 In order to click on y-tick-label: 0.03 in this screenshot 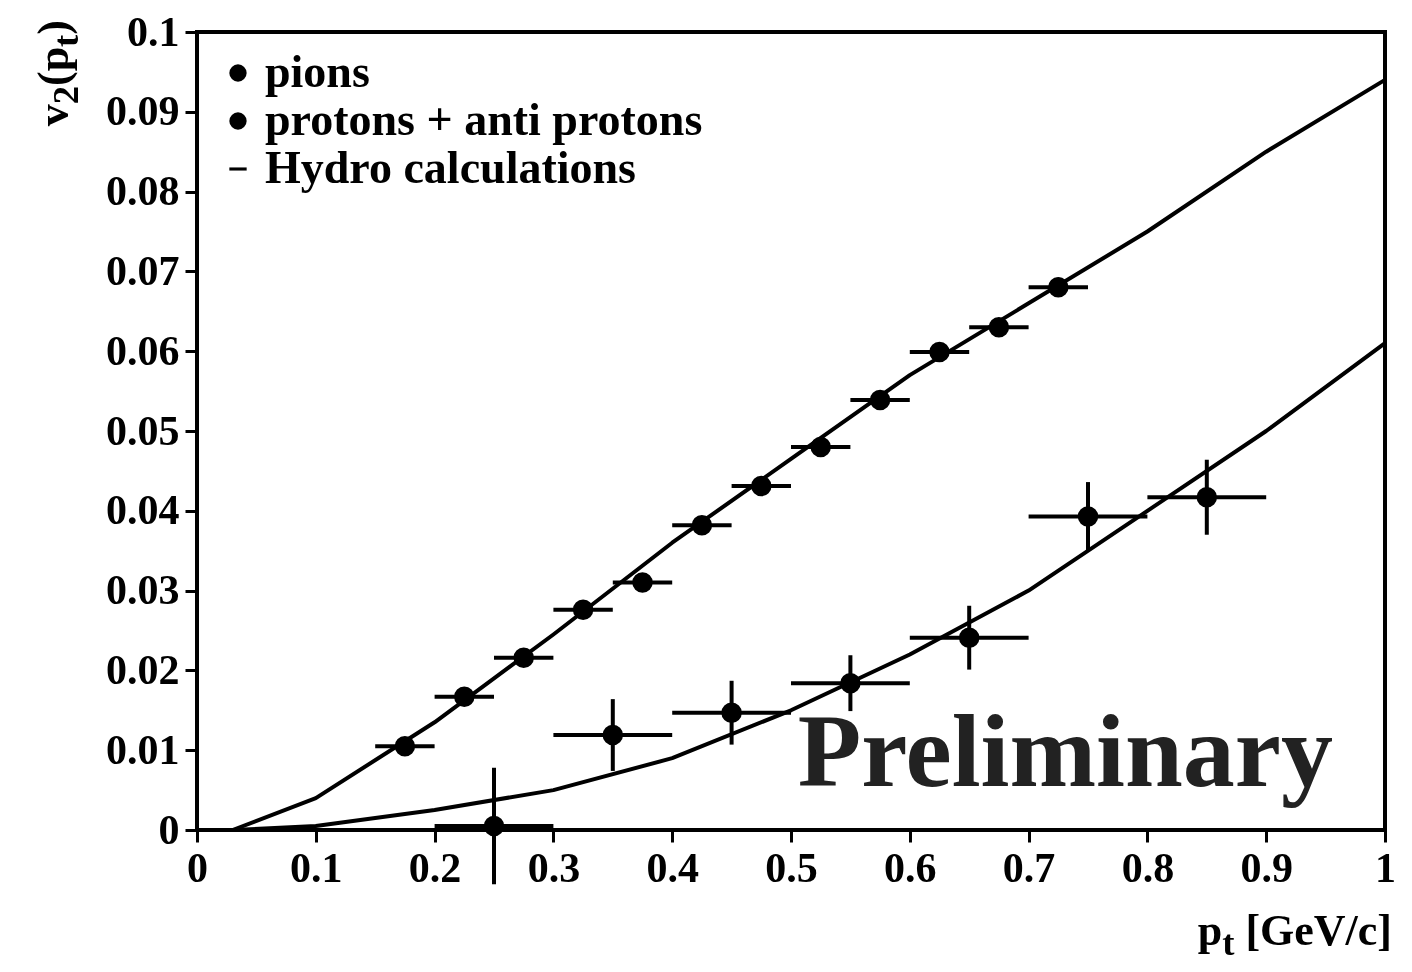, I will do `click(143, 590)`.